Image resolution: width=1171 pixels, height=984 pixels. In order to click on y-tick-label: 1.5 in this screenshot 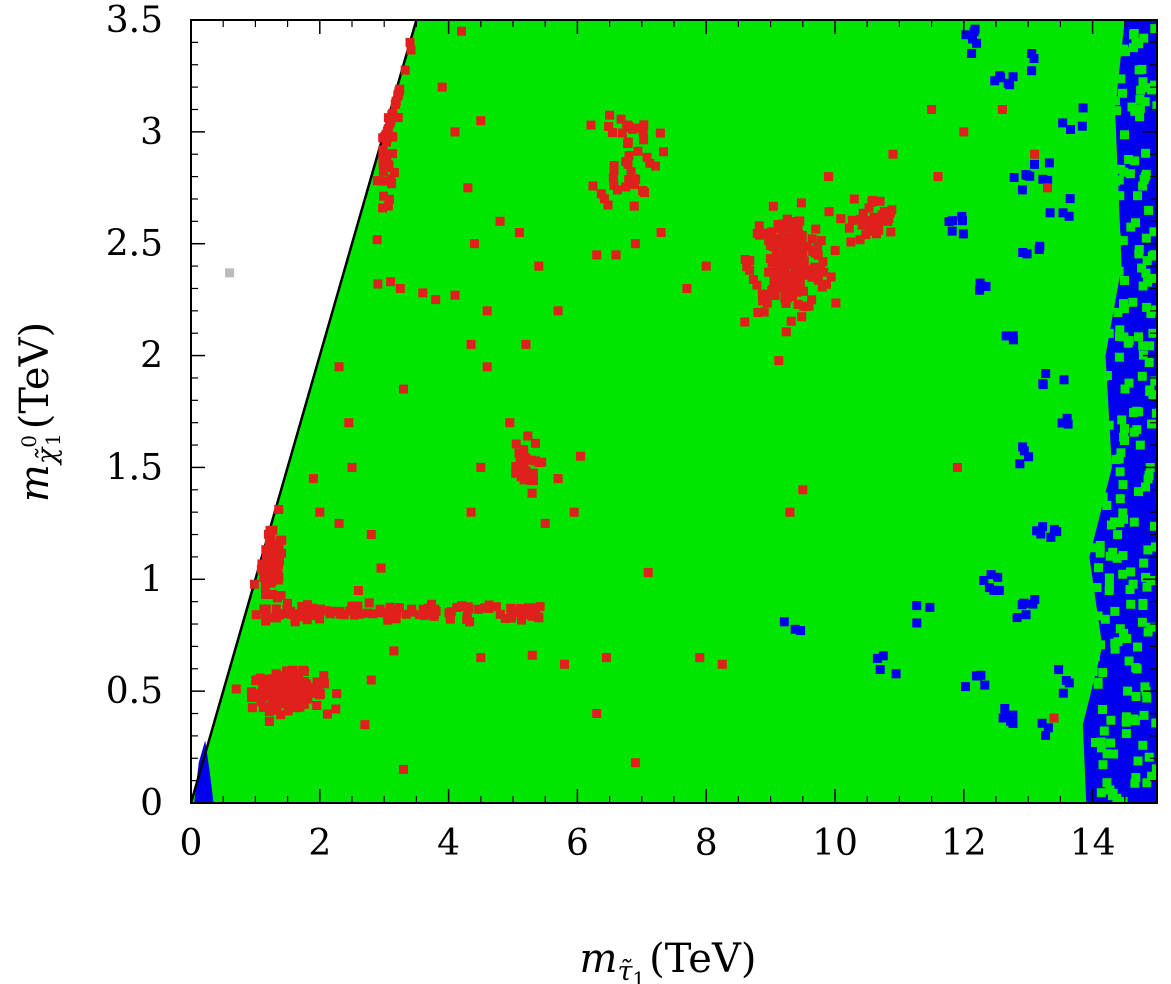, I will do `click(134, 467)`.